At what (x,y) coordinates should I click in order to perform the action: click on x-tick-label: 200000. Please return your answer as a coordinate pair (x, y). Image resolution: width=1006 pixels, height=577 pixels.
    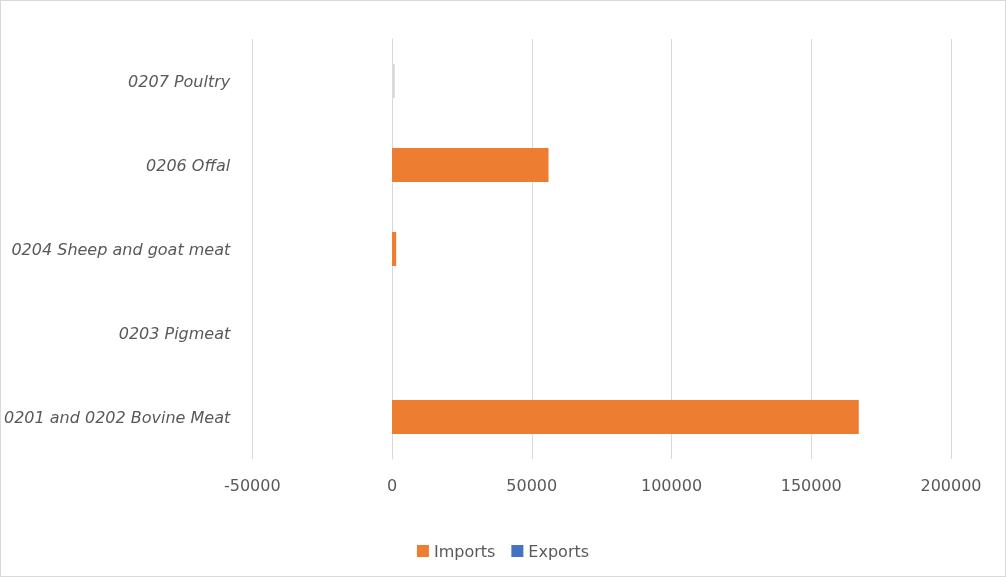
    Looking at the image, I should click on (951, 485).